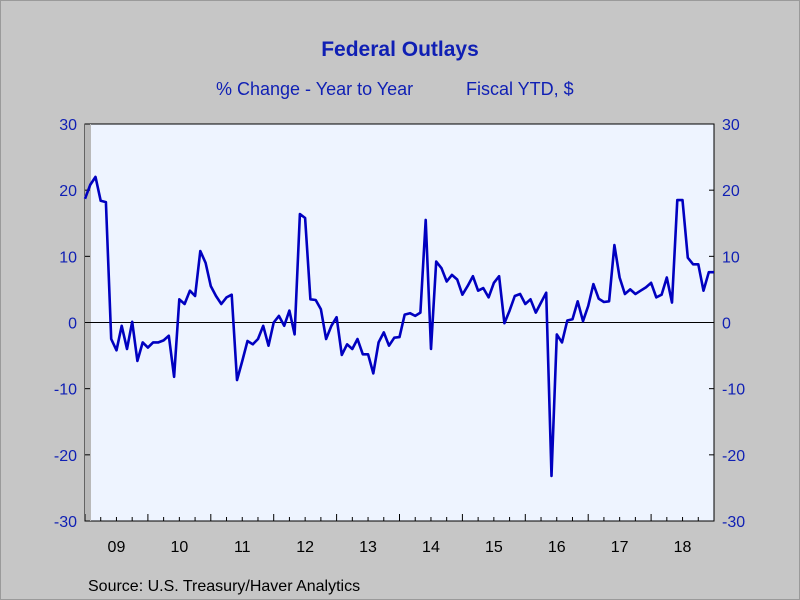  Describe the element at coordinates (72, 324) in the screenshot. I see `y-tick-label-left: 0` at that location.